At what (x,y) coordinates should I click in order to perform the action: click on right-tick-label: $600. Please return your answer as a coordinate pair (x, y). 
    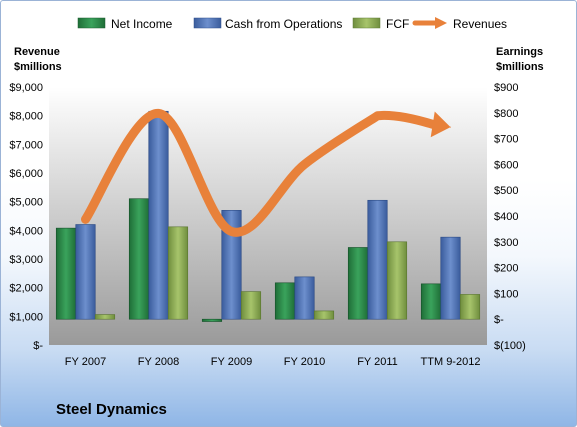
    Looking at the image, I should click on (506, 165).